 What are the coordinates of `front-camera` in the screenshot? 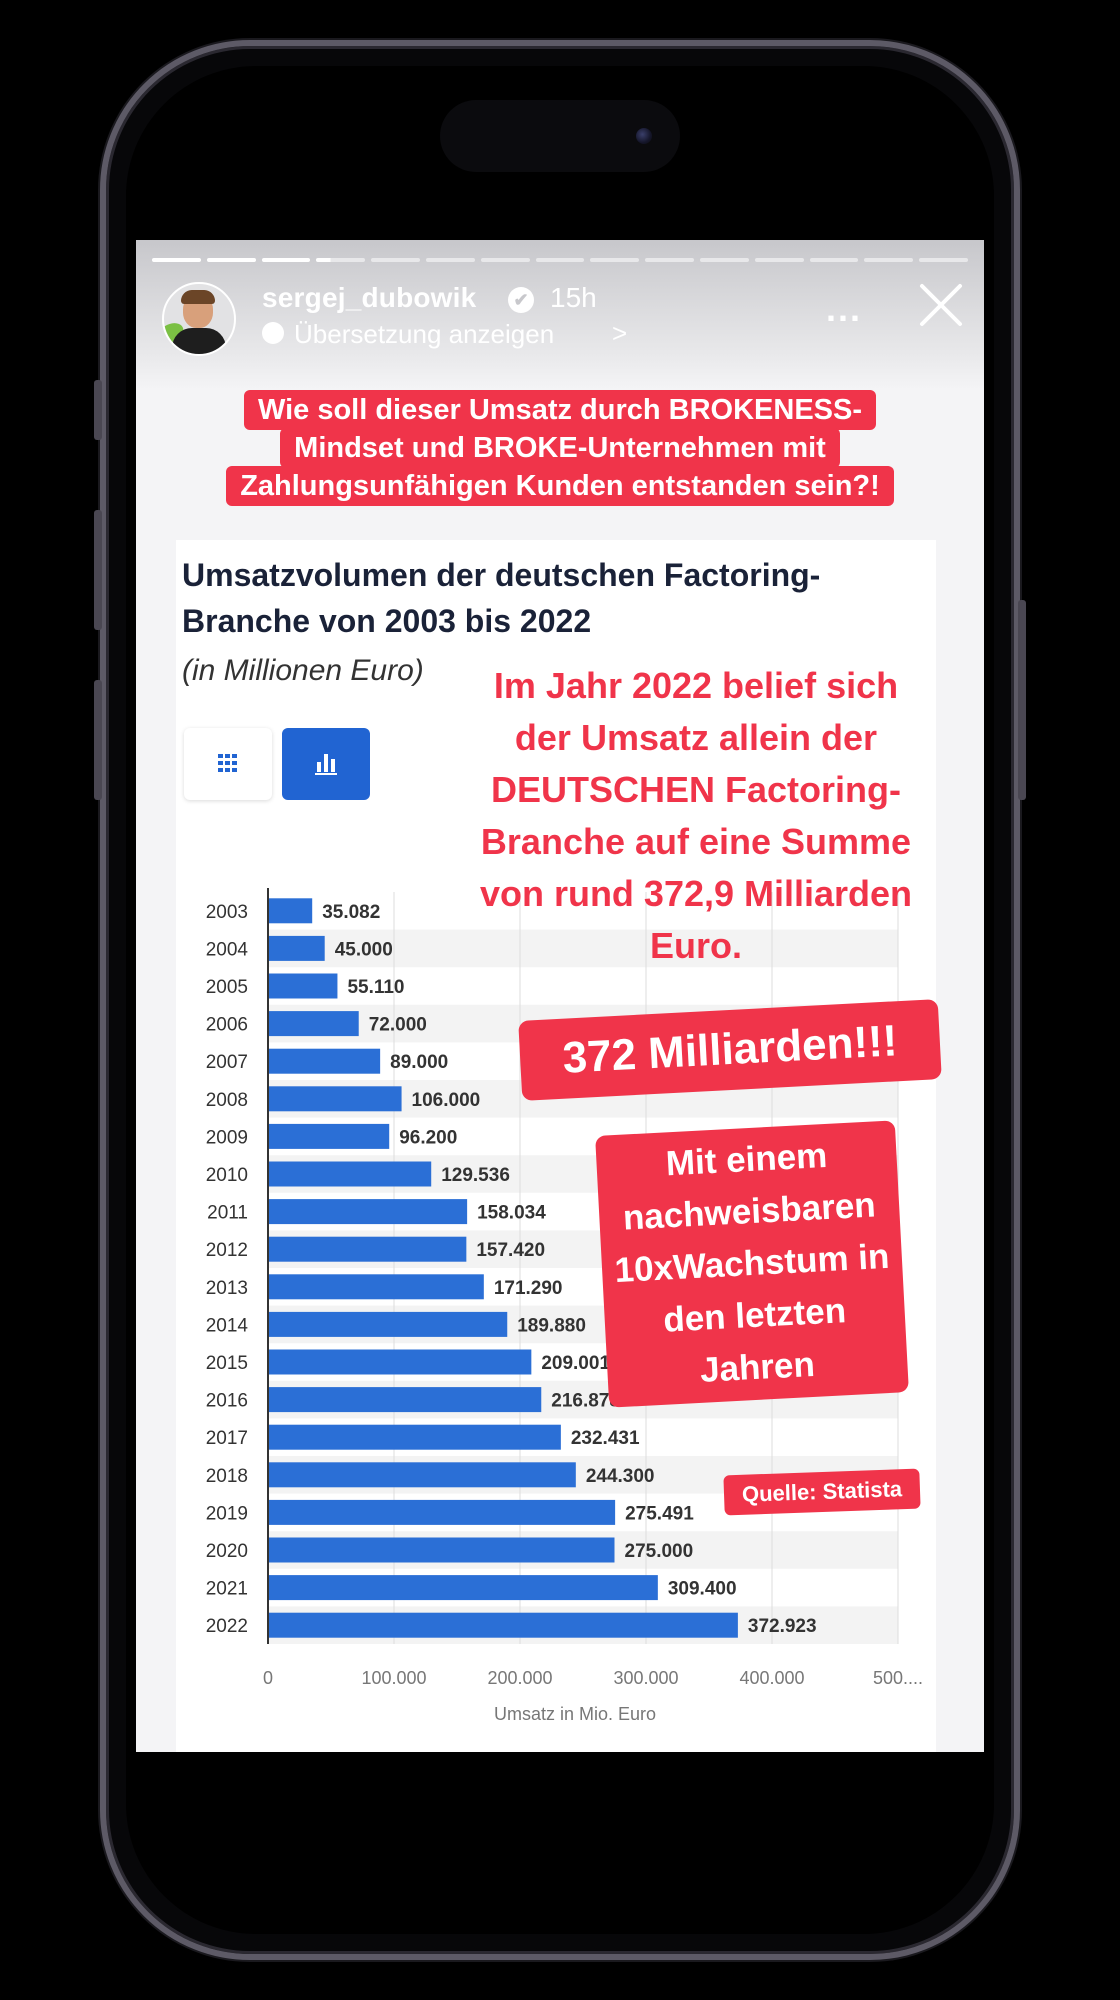 It's located at (644, 136).